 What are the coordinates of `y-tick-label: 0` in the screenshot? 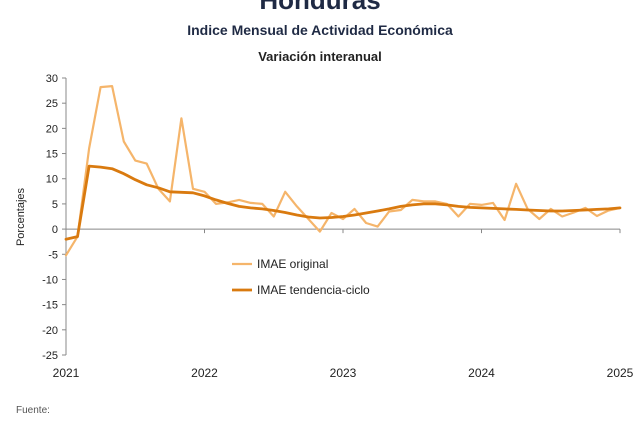 It's located at (55, 230).